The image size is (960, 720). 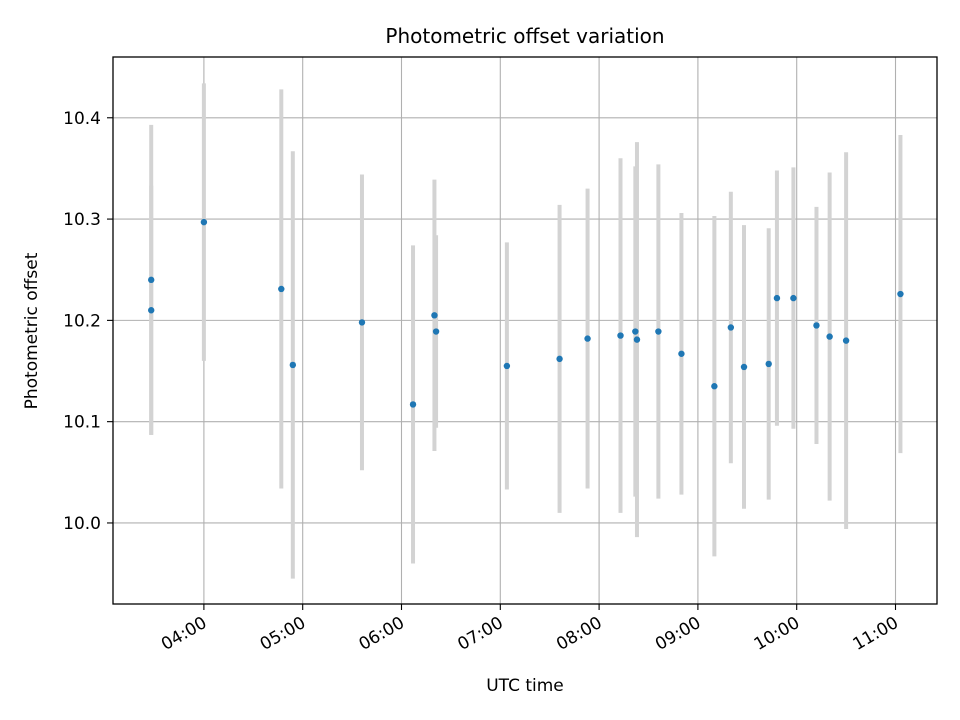 What do you see at coordinates (82, 423) in the screenshot?
I see `y-tick-label: 10.1` at bounding box center [82, 423].